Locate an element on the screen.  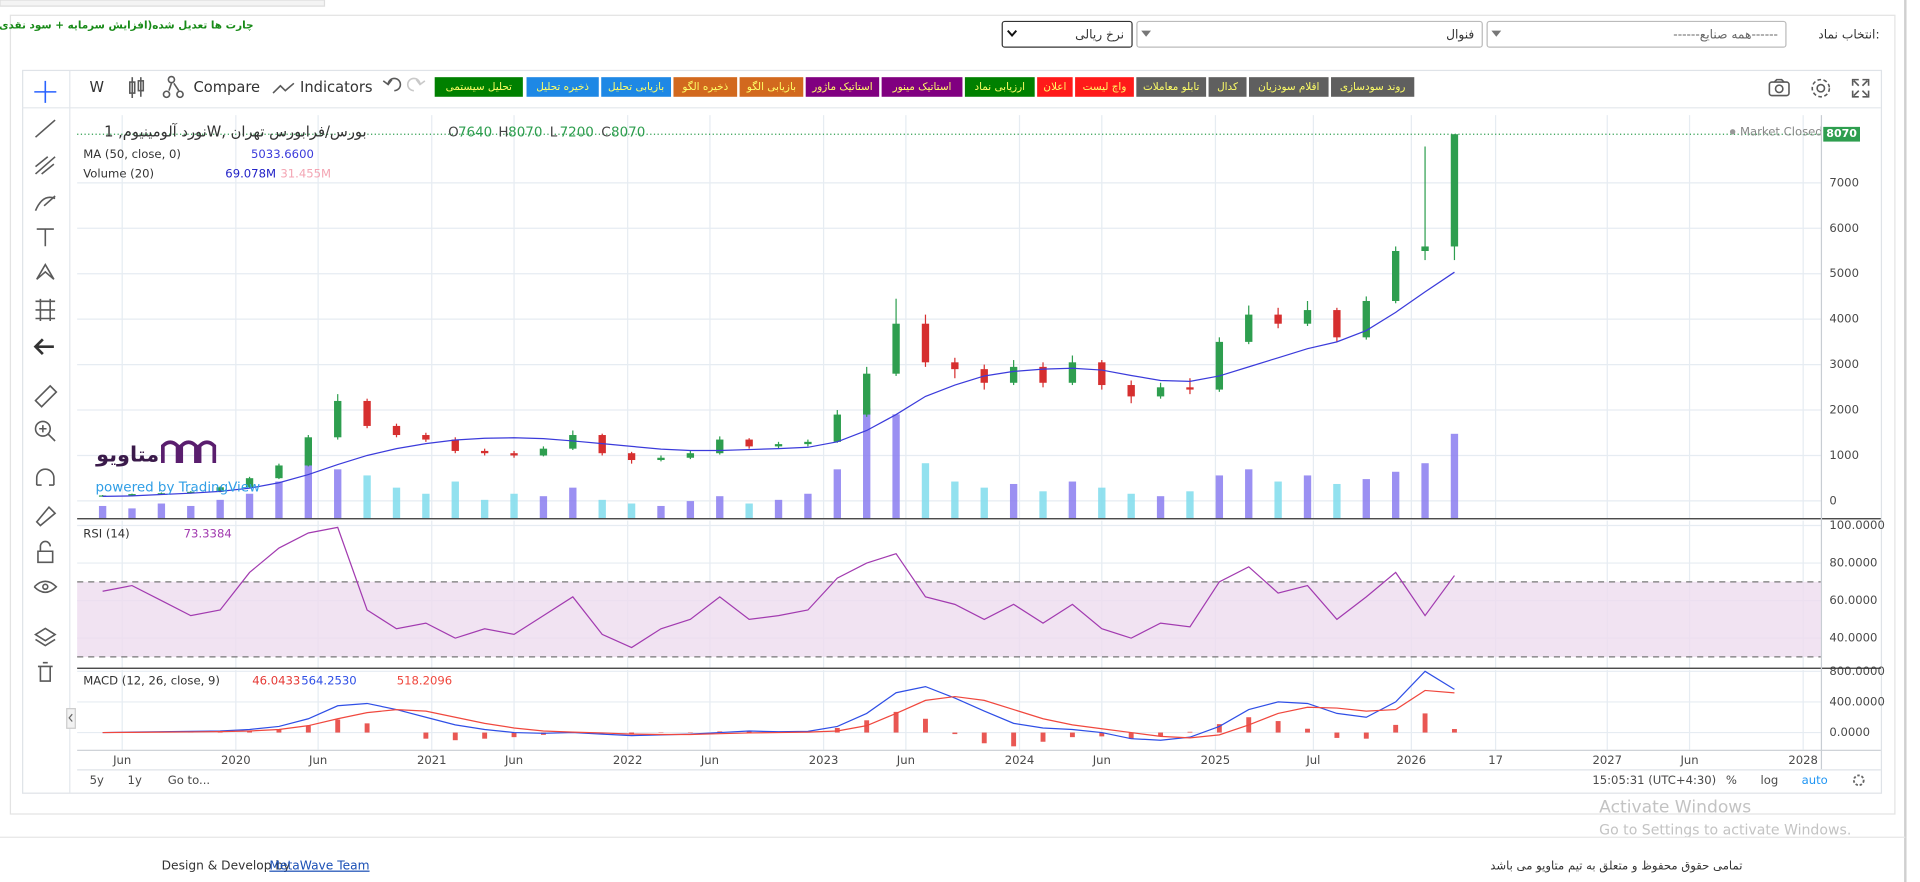
delete-tool is located at coordinates (45, 671).